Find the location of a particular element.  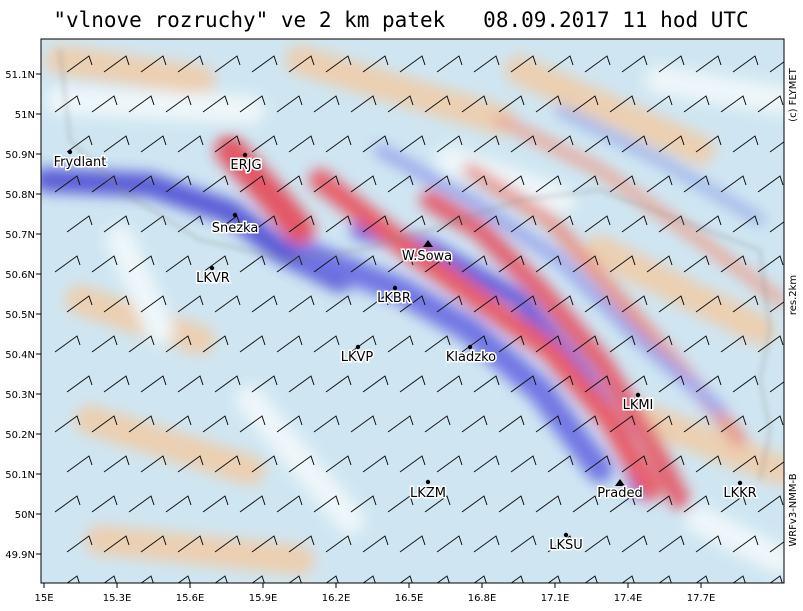

y-tick-label: 50.3N is located at coordinates (20, 395).